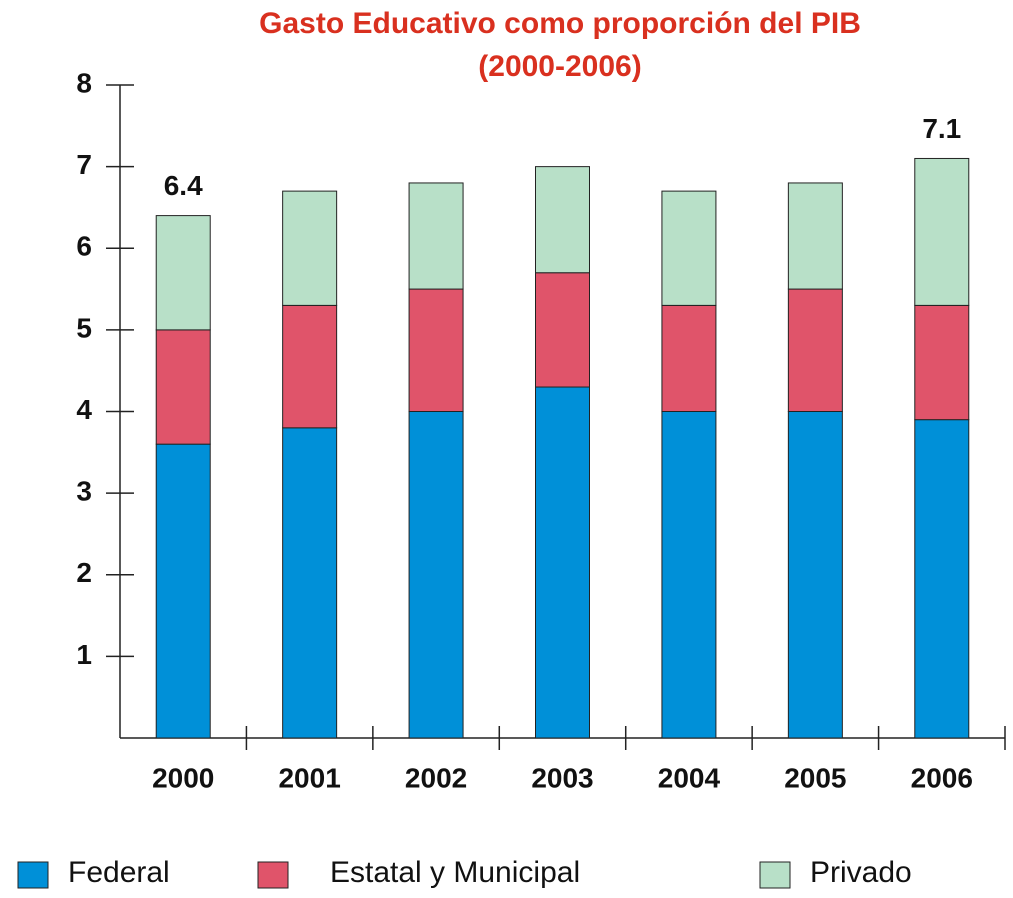 This screenshot has height=898, width=1013. Describe the element at coordinates (815, 777) in the screenshot. I see `x-tick-label: 2005` at that location.